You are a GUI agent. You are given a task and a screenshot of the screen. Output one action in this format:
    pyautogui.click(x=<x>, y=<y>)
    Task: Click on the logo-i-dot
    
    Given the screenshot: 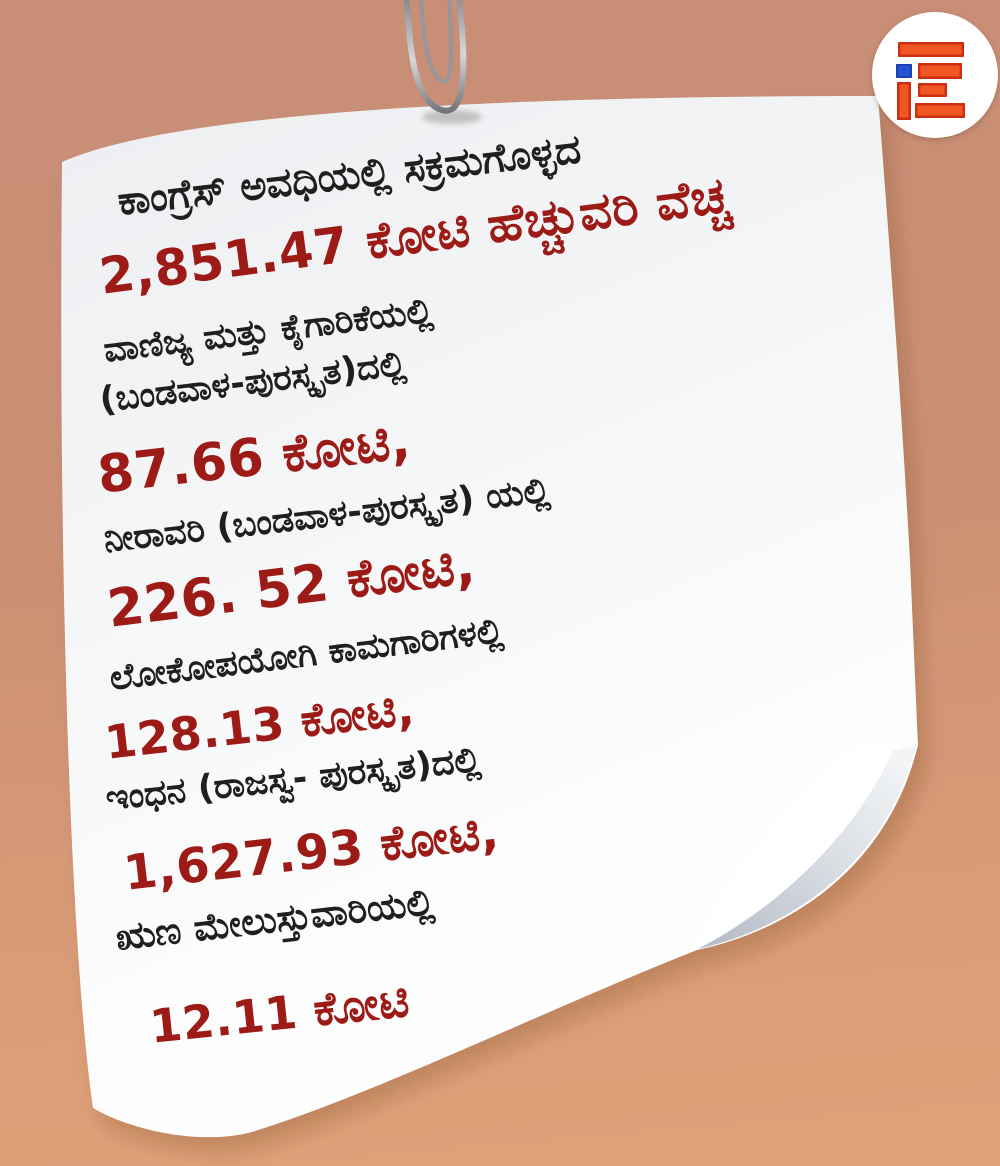 What is the action you would take?
    pyautogui.click(x=904, y=71)
    